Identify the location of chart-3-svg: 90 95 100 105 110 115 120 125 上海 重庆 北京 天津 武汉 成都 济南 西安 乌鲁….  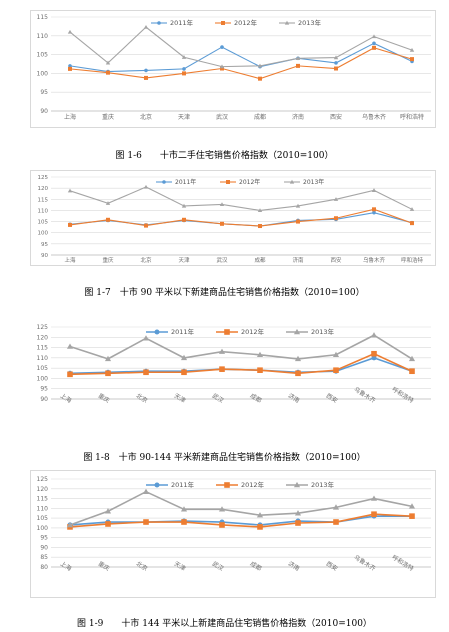
(234, 364).